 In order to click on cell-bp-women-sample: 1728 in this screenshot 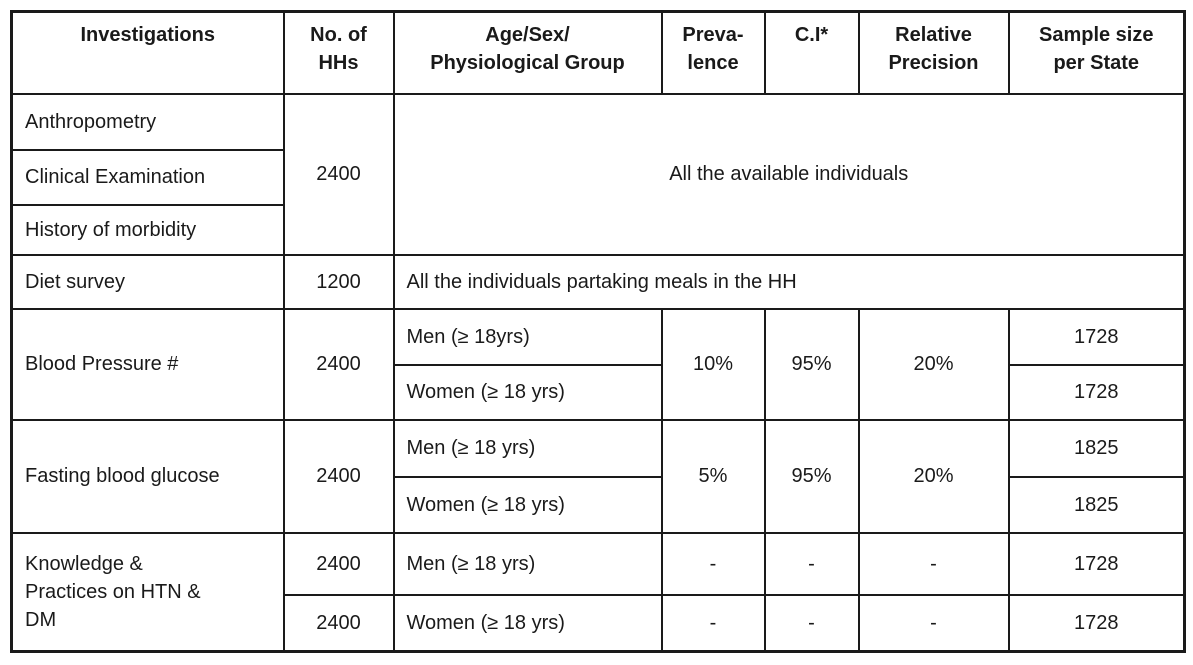, I will do `click(1096, 392)`.